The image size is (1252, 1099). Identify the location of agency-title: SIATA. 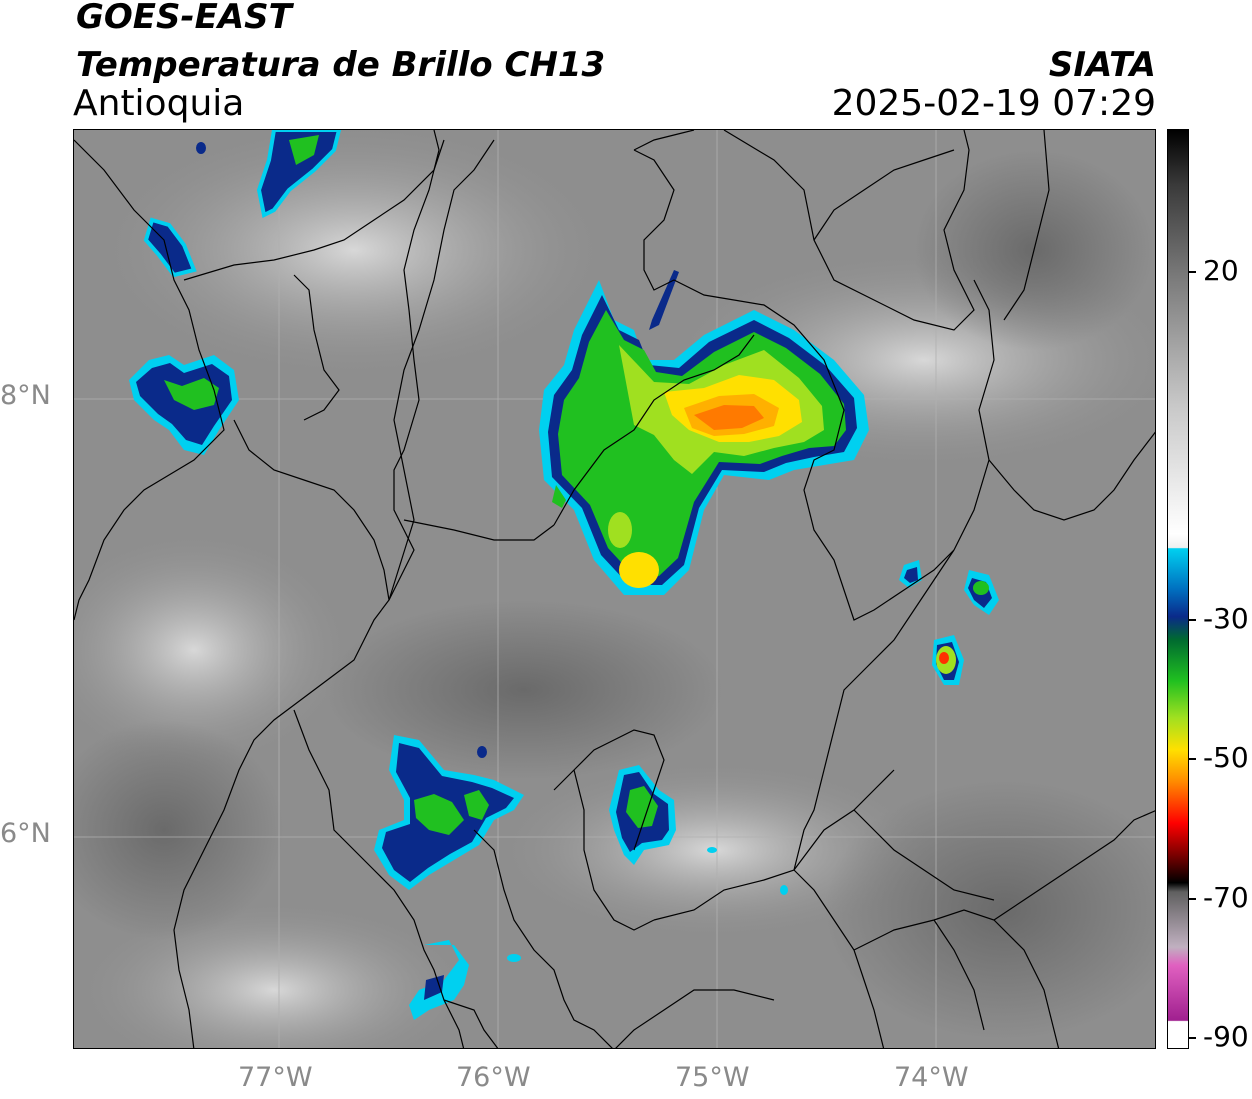
(1102, 65).